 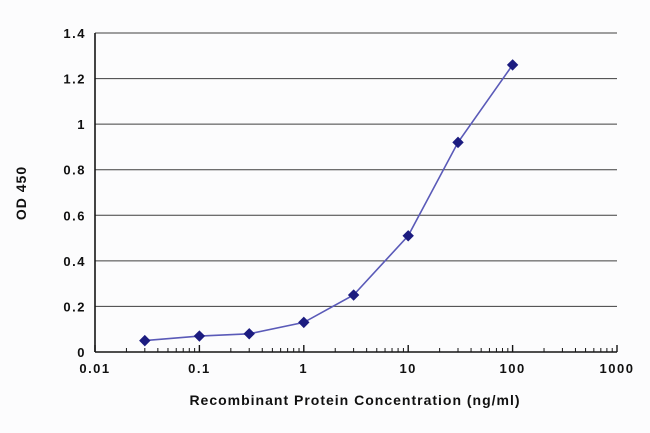 What do you see at coordinates (81, 352) in the screenshot?
I see `svg-text: 0` at bounding box center [81, 352].